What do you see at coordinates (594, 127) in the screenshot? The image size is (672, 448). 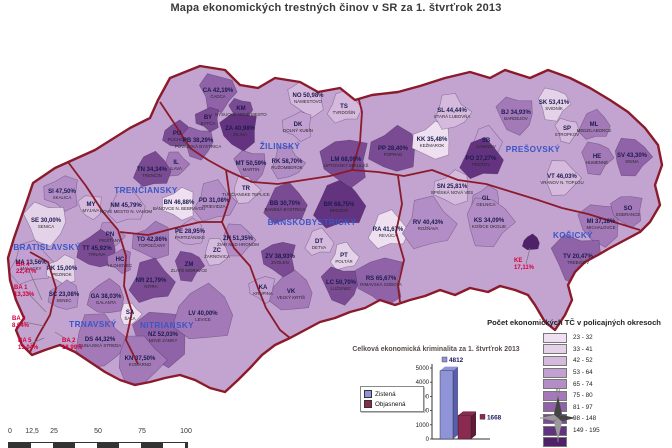 I see `district-label-ml: ML MEDZILABORCE` at bounding box center [594, 127].